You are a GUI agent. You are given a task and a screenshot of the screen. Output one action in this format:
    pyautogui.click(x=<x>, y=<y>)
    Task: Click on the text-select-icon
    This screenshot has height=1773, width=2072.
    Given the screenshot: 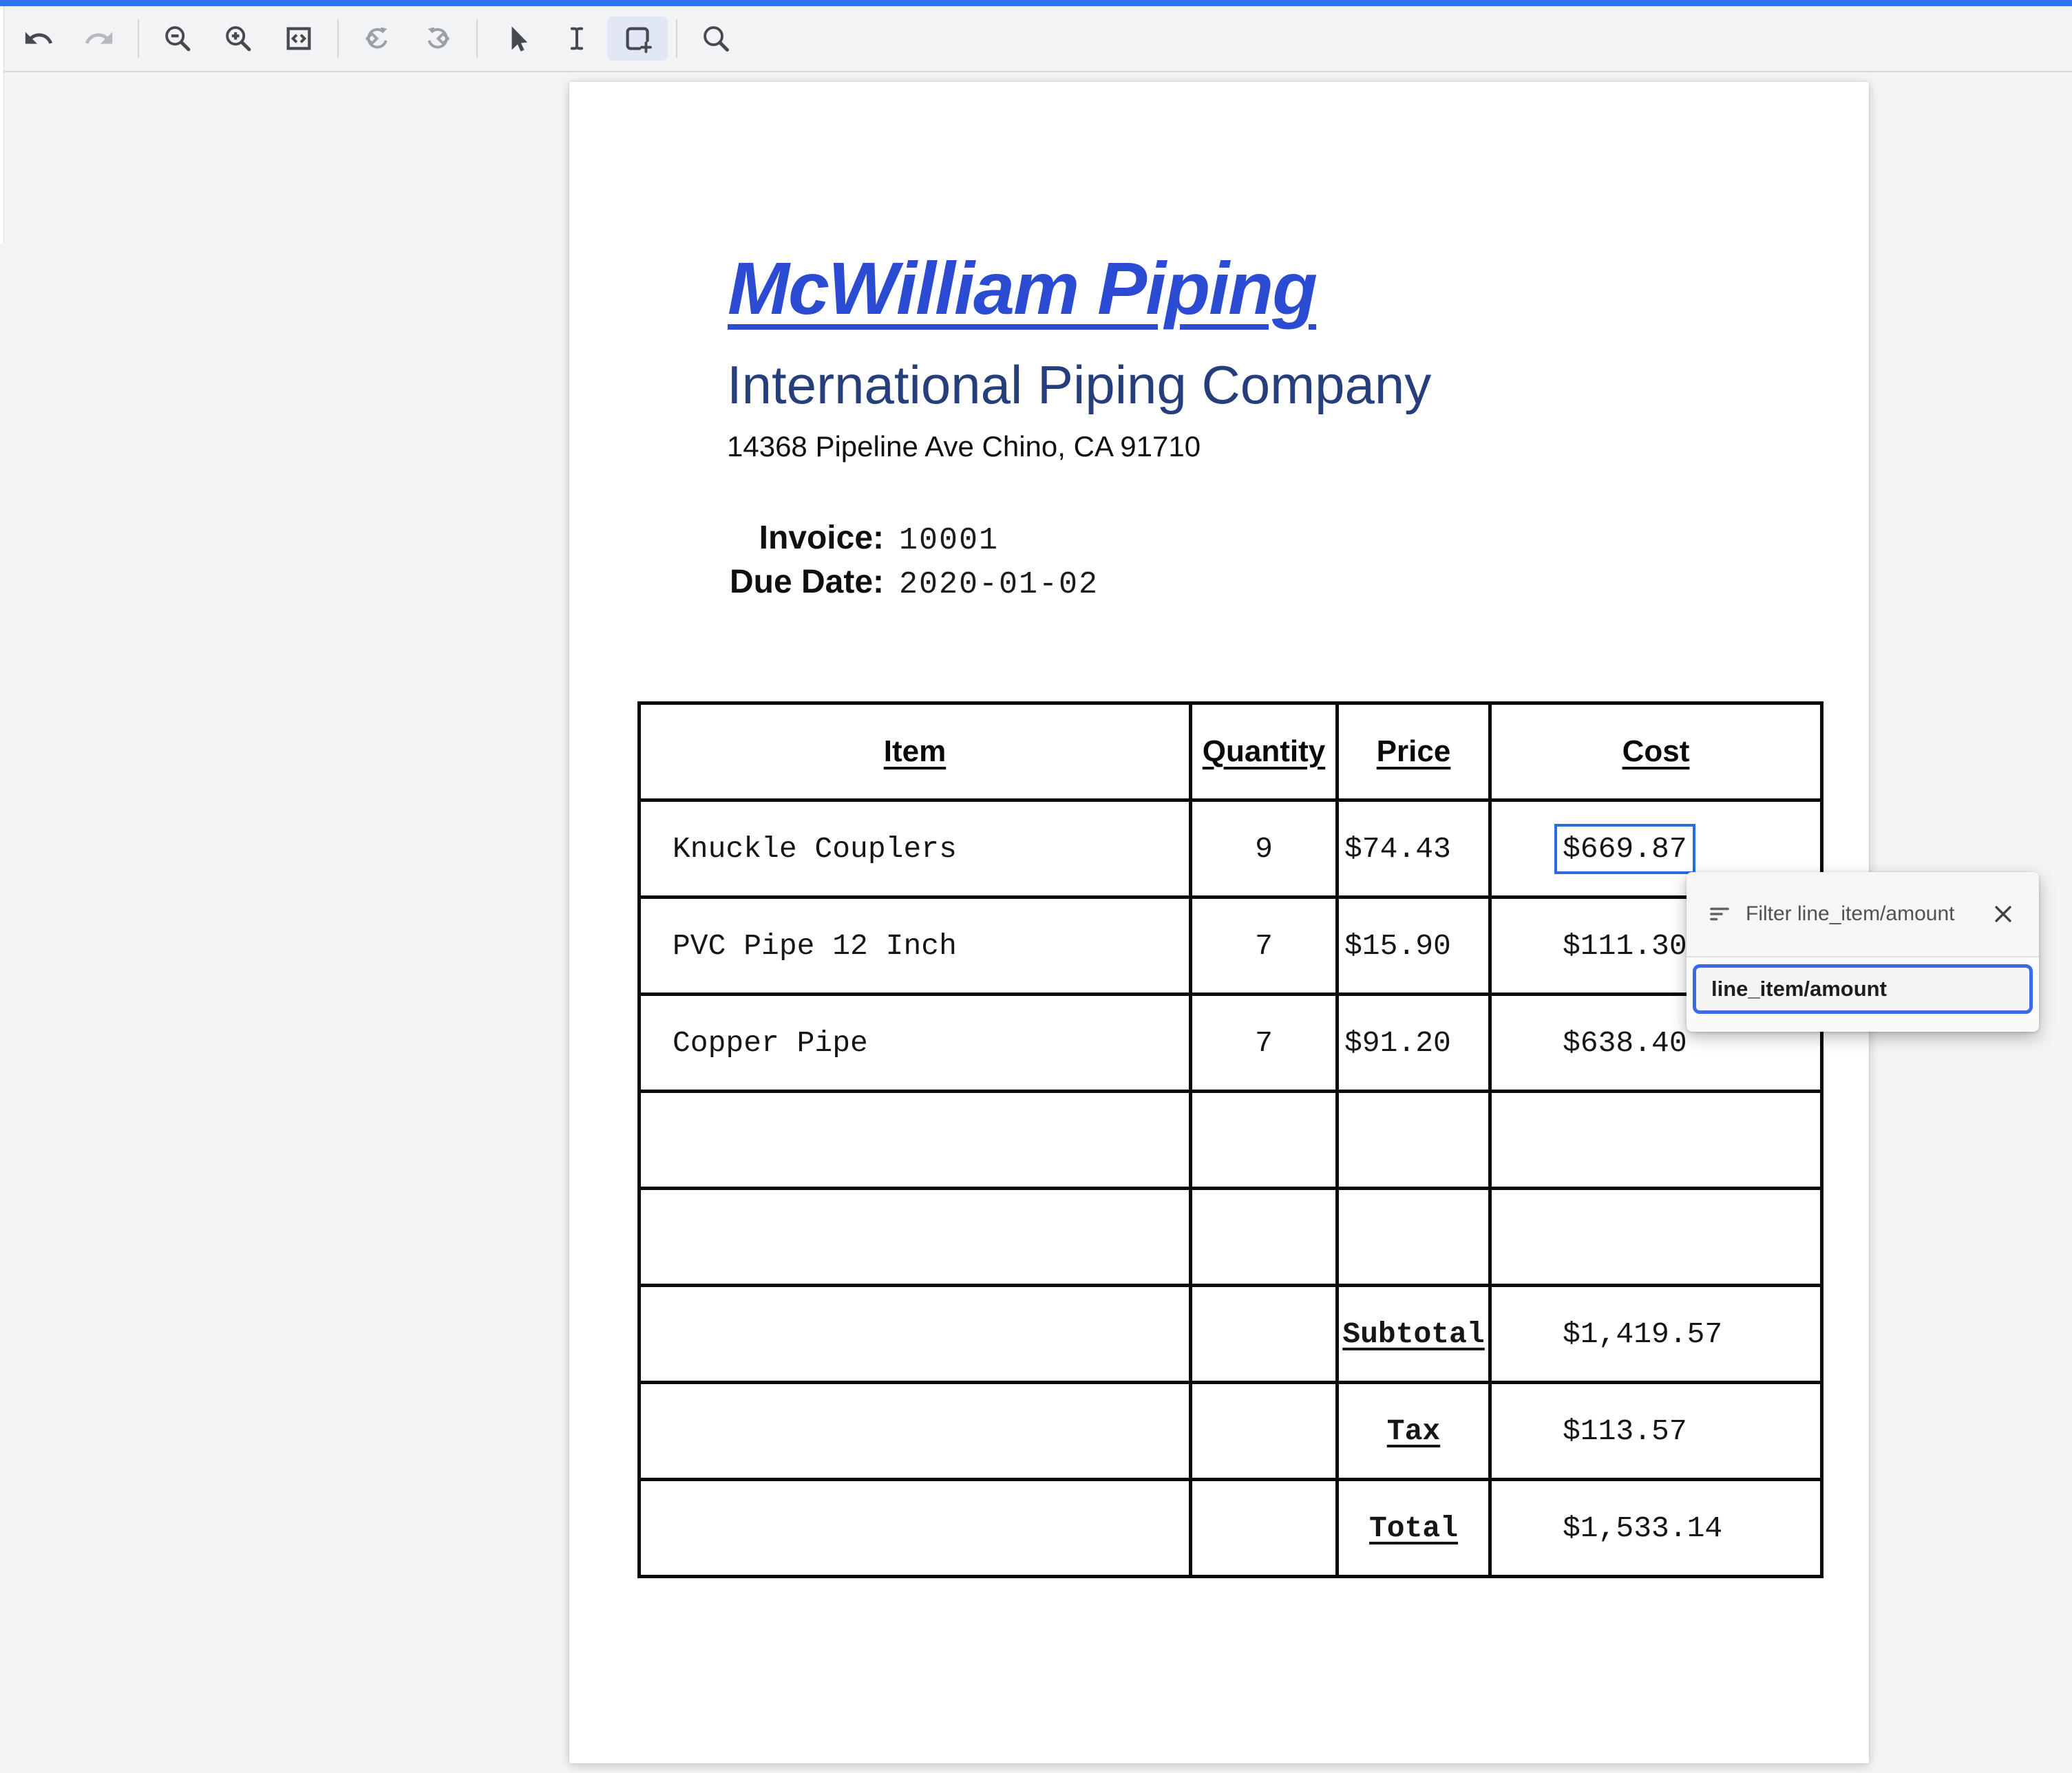 What is the action you would take?
    pyautogui.click(x=577, y=38)
    